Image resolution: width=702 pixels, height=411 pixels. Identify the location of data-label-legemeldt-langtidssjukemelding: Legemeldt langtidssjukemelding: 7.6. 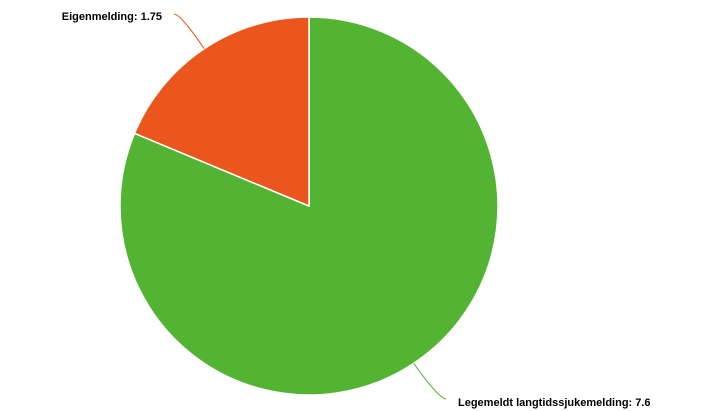
(554, 403).